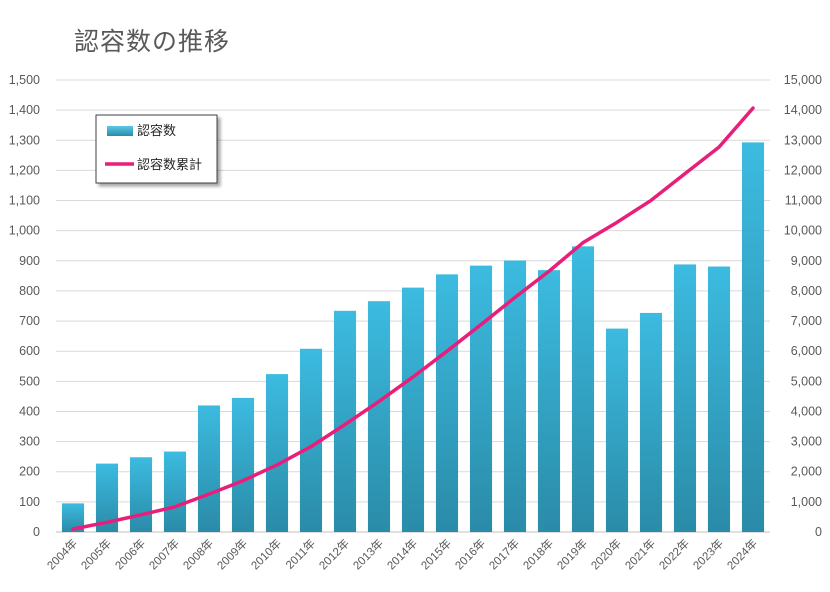  I want to click on y-tick-label-left: 1,300, so click(24, 140).